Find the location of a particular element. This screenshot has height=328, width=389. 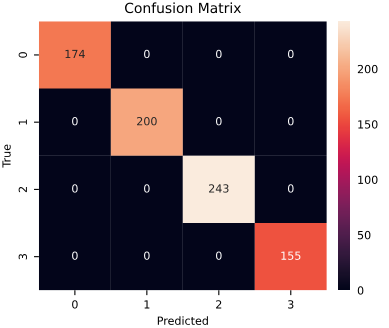

data-label: 174 is located at coordinates (75, 54).